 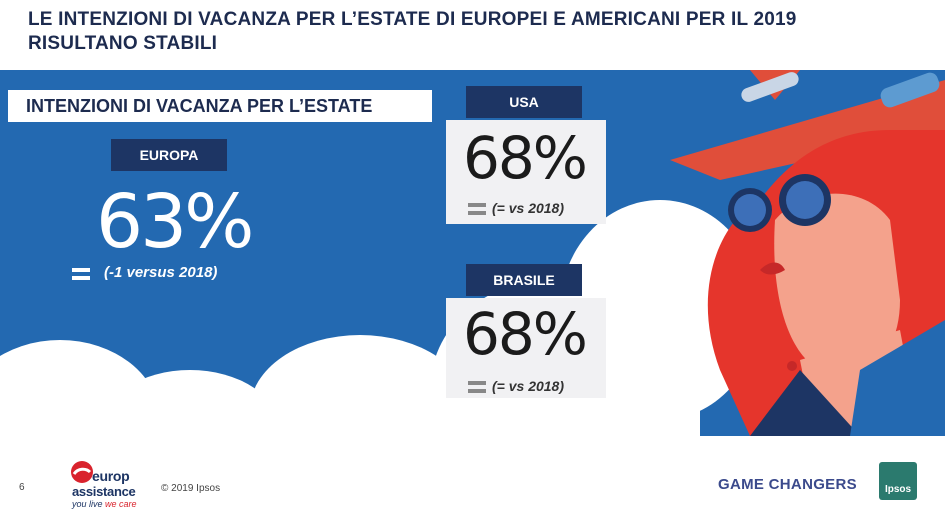 I want to click on brasile-value: 68%, so click(x=525, y=334).